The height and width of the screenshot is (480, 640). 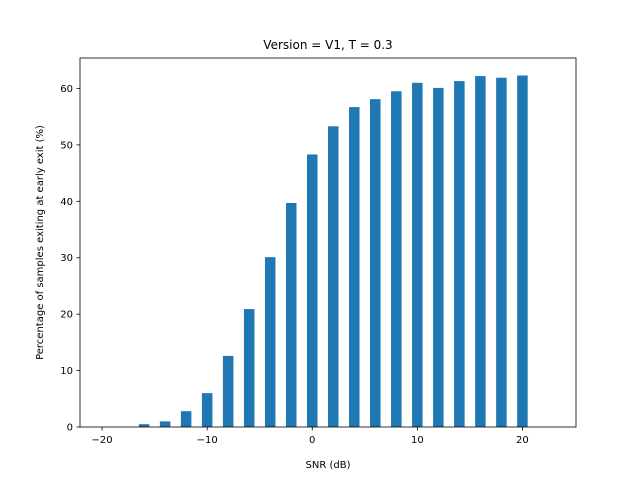 I want to click on x-ticks: −20 −10 0 10 20, so click(x=310, y=436).